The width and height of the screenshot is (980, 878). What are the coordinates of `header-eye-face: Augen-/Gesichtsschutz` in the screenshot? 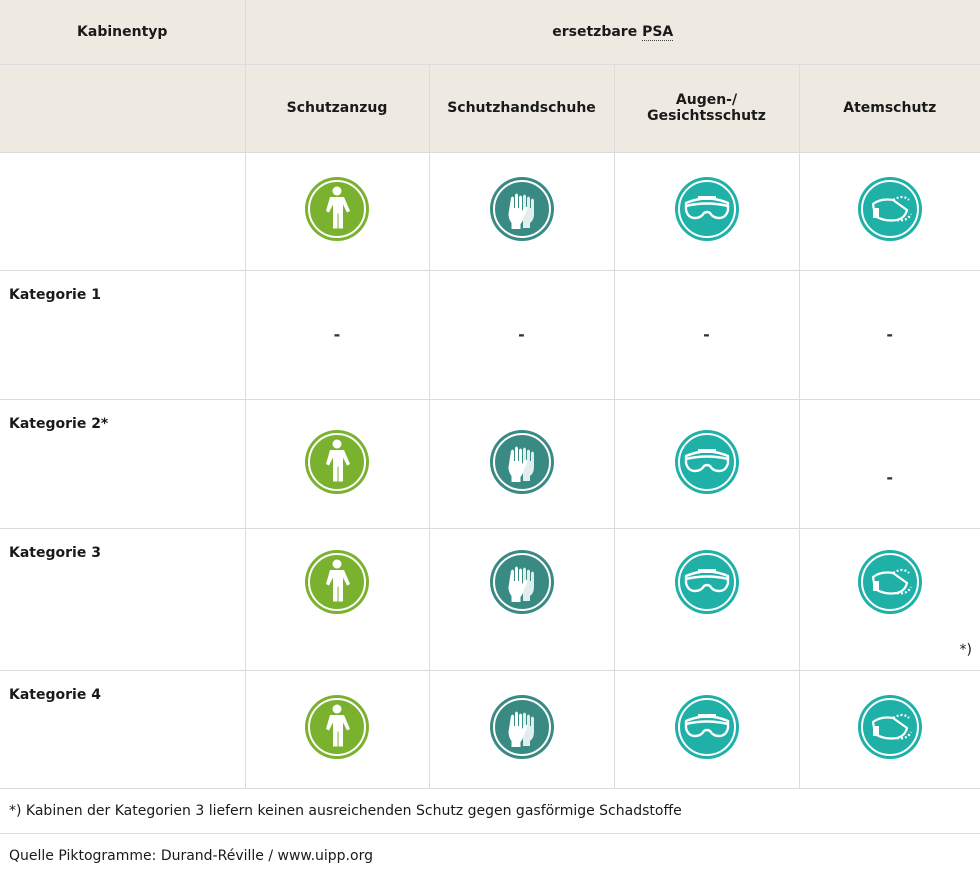 It's located at (706, 108).